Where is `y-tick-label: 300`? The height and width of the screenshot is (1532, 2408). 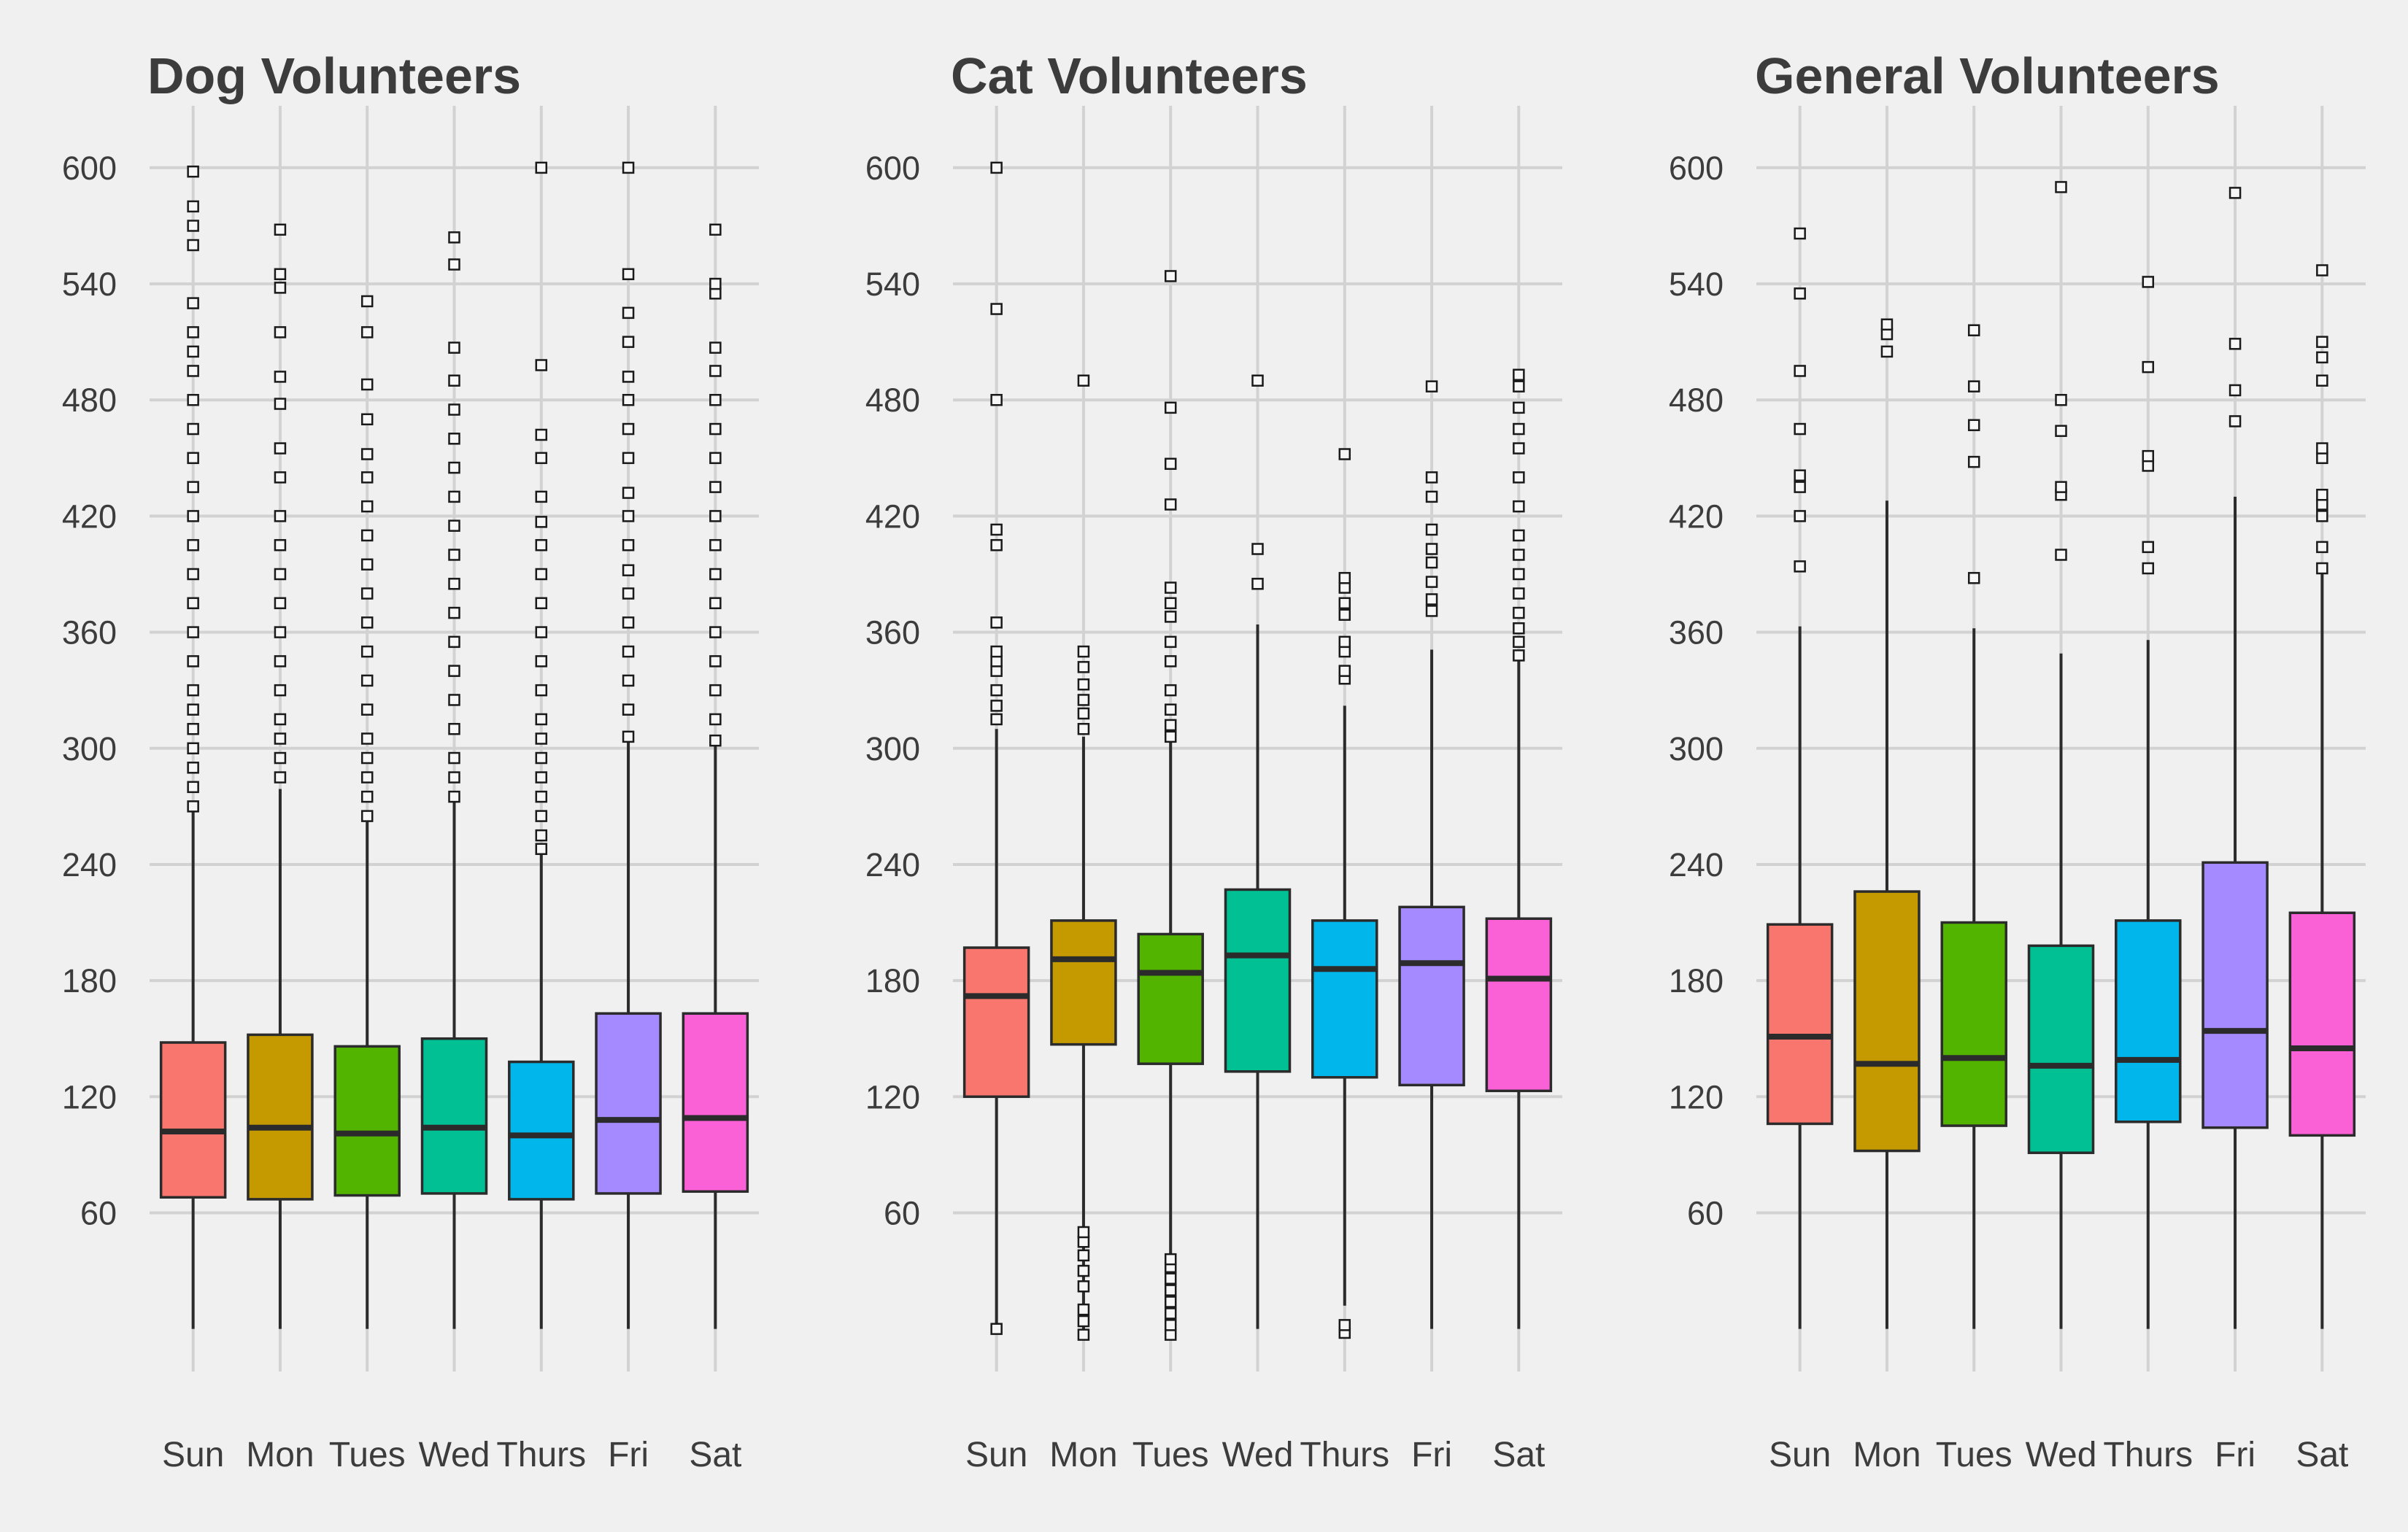 y-tick-label: 300 is located at coordinates (1697, 749).